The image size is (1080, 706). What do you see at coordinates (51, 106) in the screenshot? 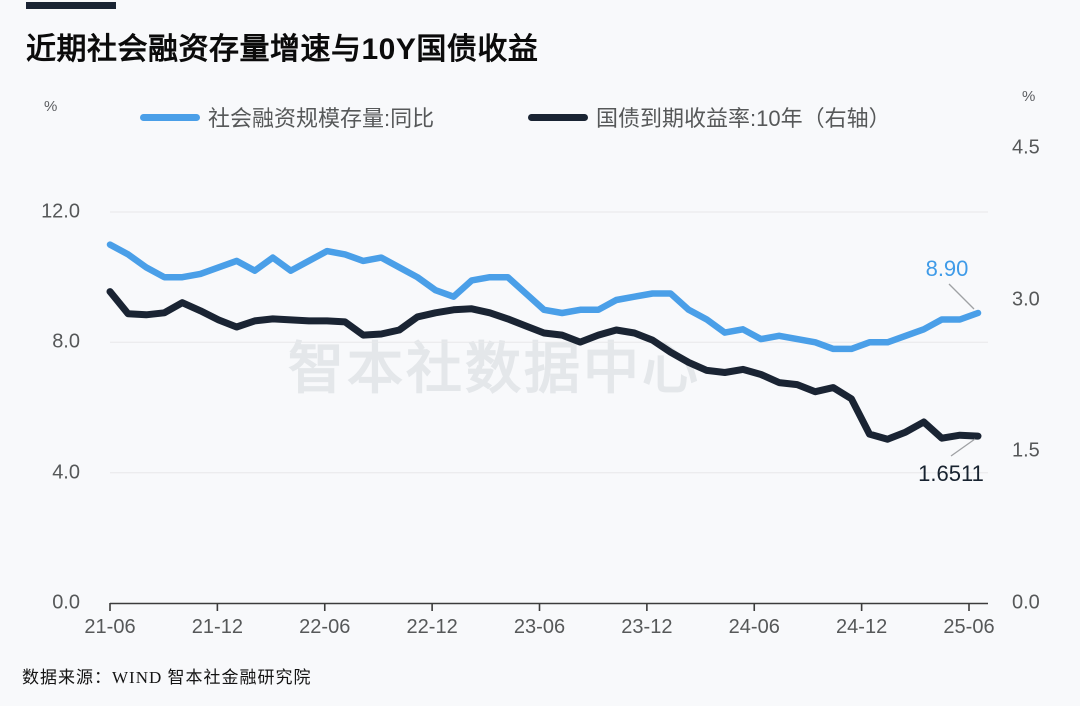
I see `left-axis-unit: %` at bounding box center [51, 106].